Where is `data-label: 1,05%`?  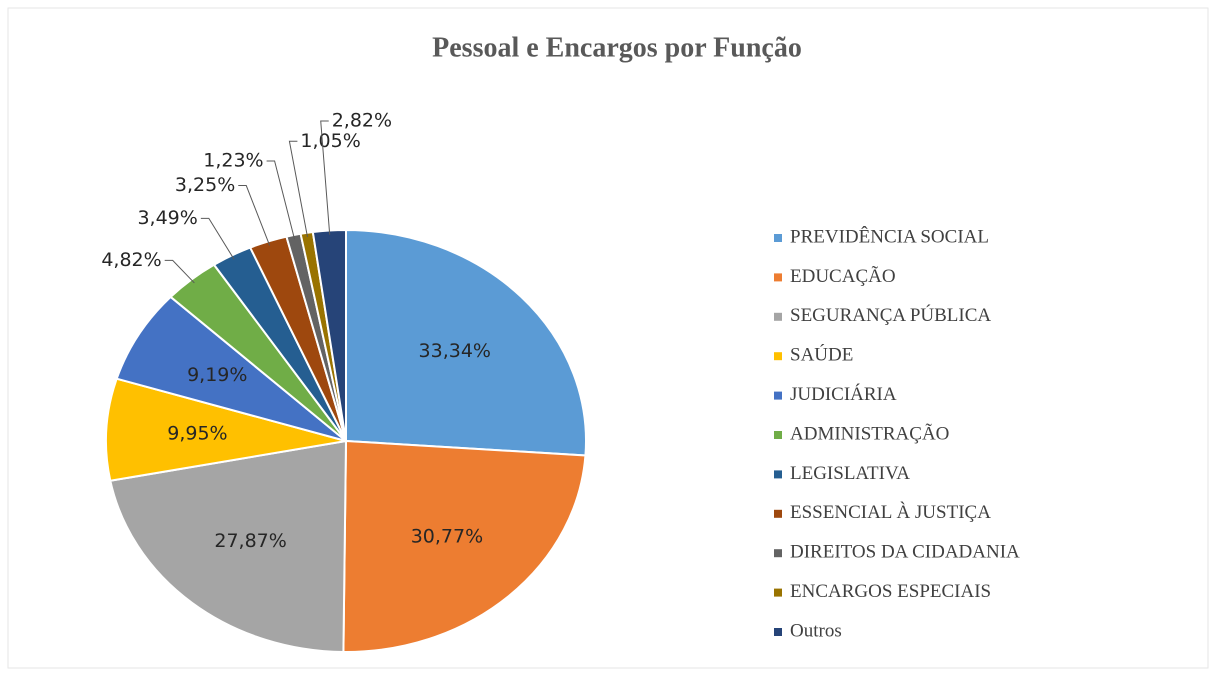
data-label: 1,05% is located at coordinates (330, 141).